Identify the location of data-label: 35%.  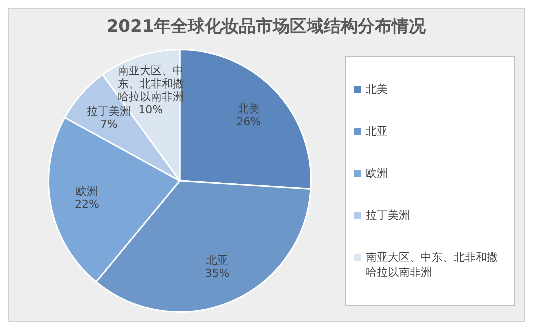
(217, 273).